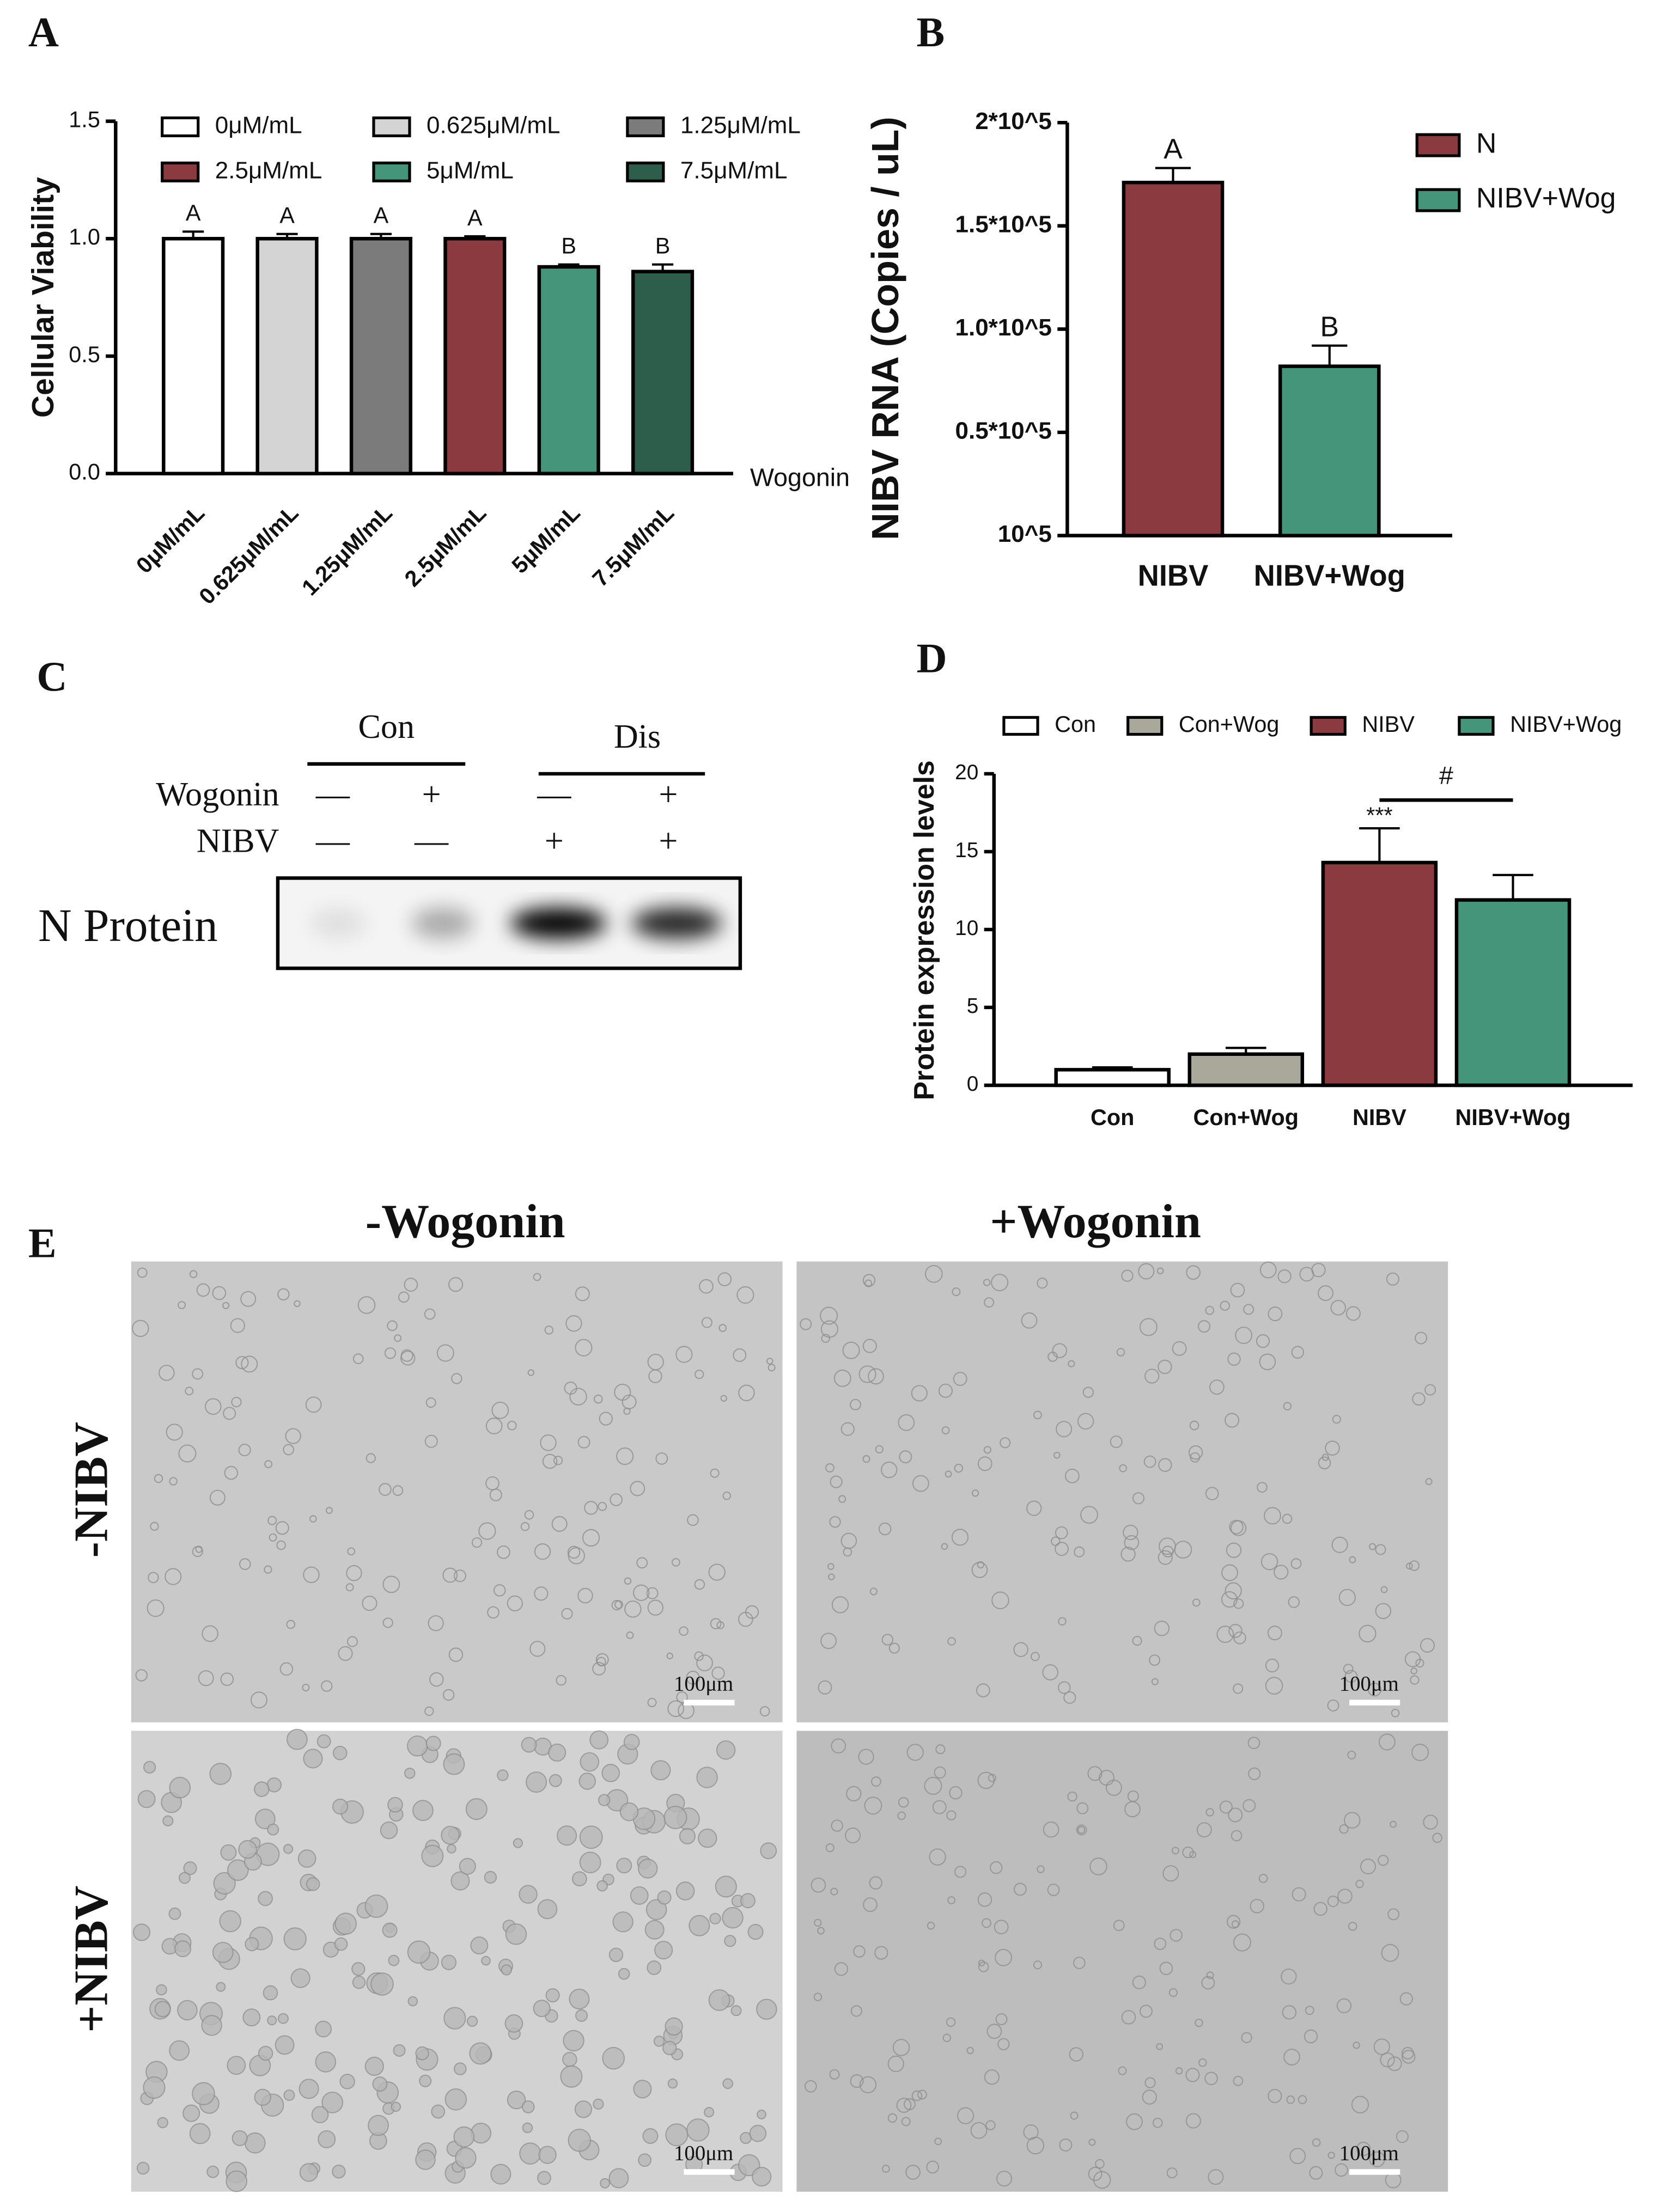  Describe the element at coordinates (389, 811) in the screenshot. I see `panel-c: C Con Dis Wogonin — + — + NIBV — — + + N Protein` at that location.